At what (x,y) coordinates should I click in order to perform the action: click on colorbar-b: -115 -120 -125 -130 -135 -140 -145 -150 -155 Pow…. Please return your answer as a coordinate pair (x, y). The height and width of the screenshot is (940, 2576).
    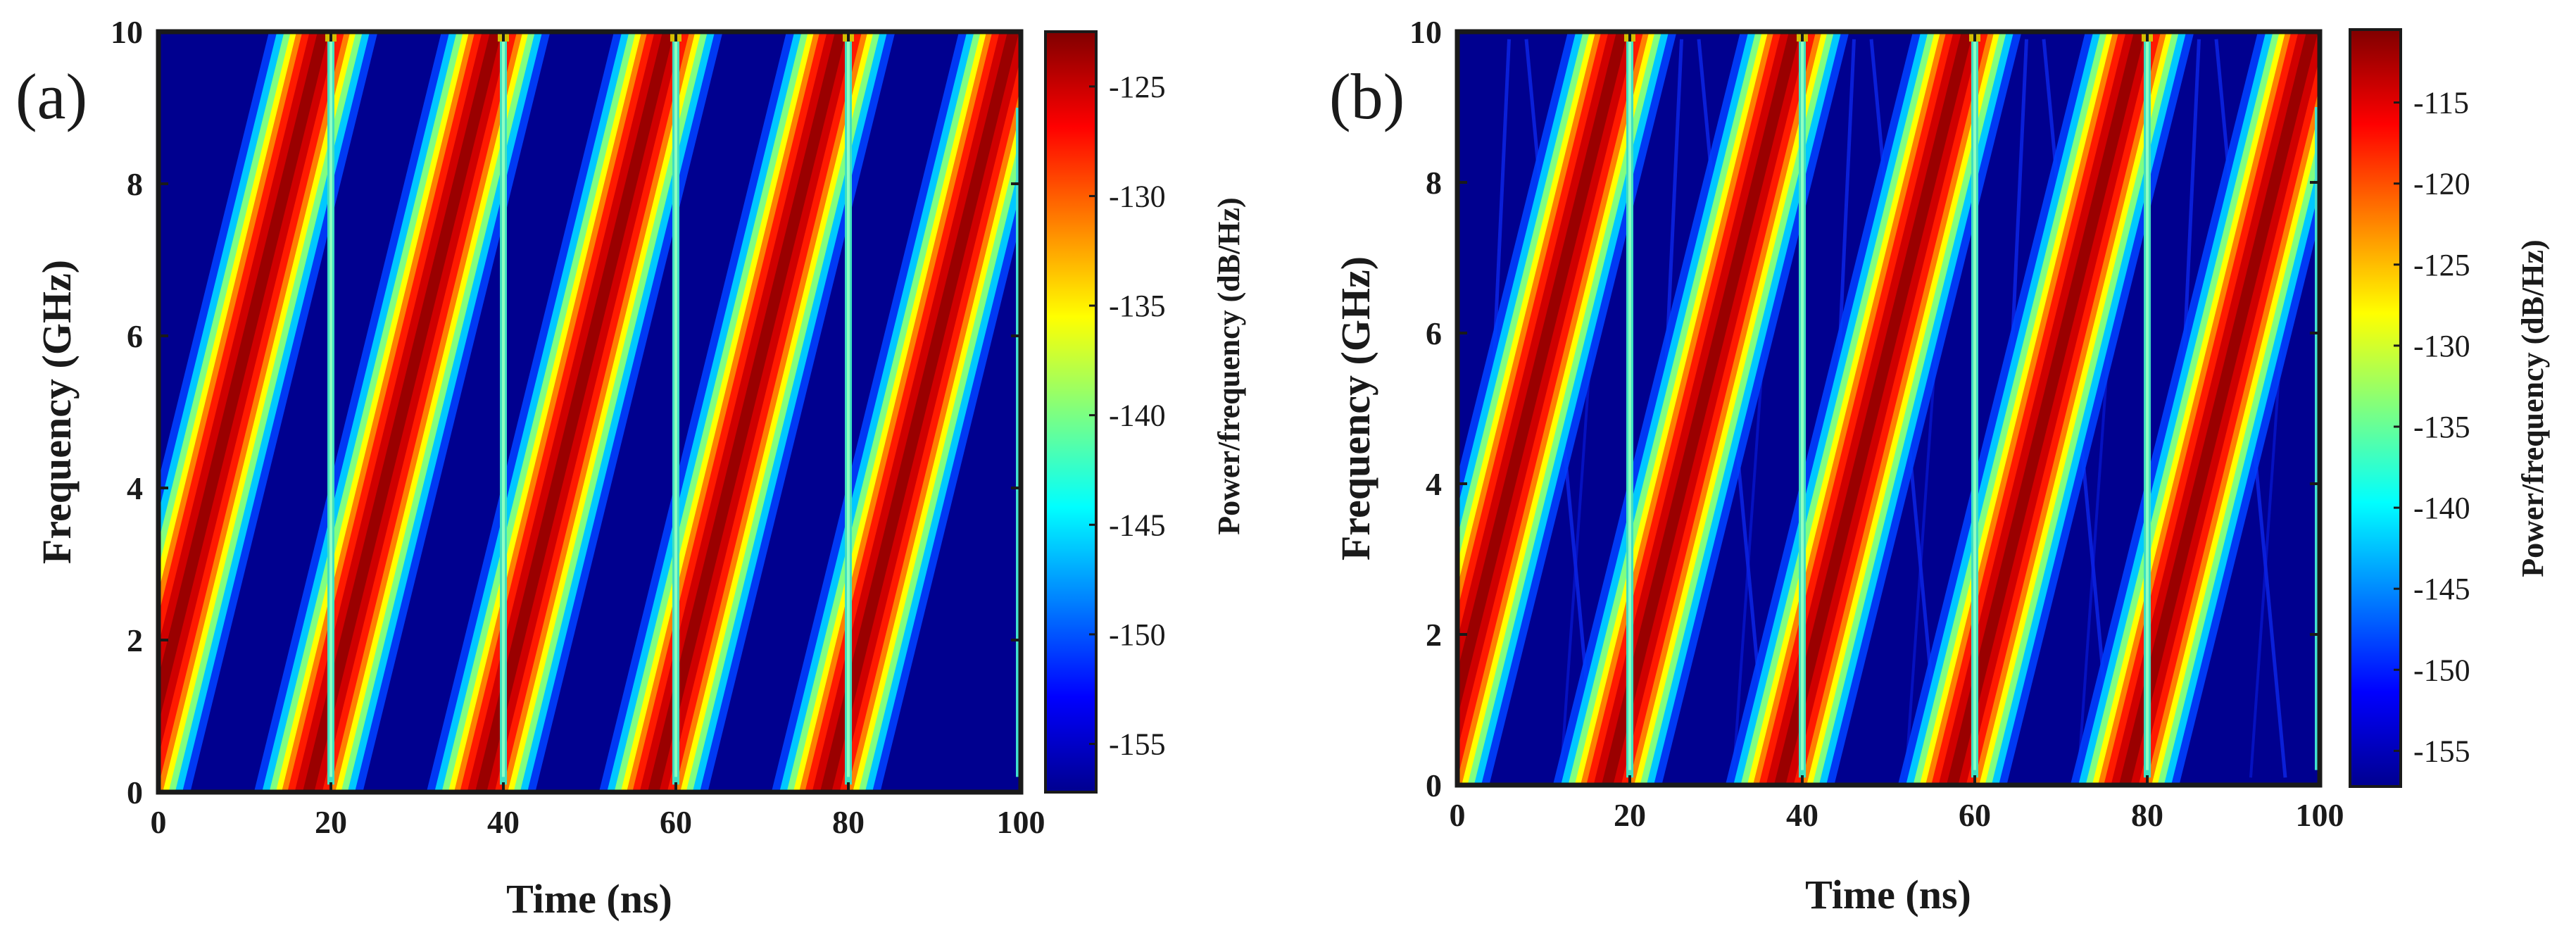
    Looking at the image, I should click on (2449, 408).